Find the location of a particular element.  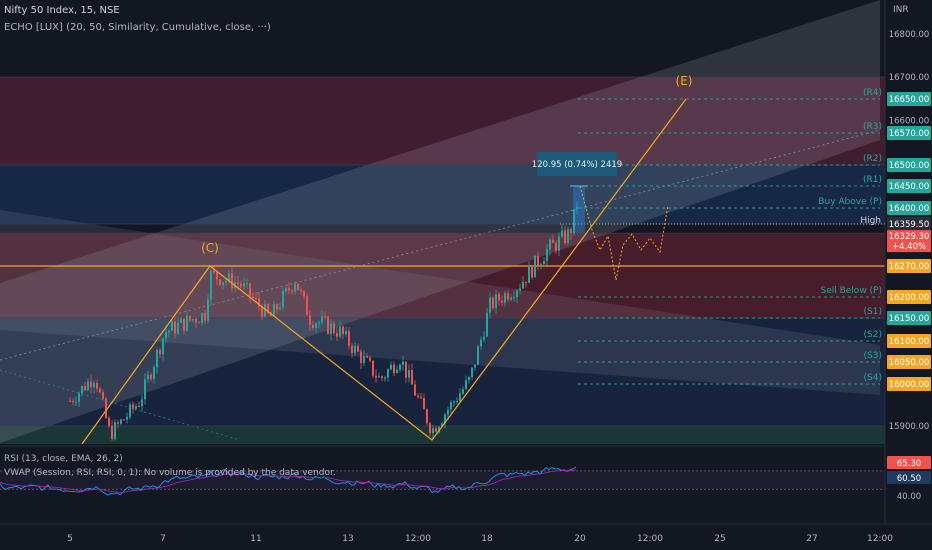

projection-path is located at coordinates (624, 233).